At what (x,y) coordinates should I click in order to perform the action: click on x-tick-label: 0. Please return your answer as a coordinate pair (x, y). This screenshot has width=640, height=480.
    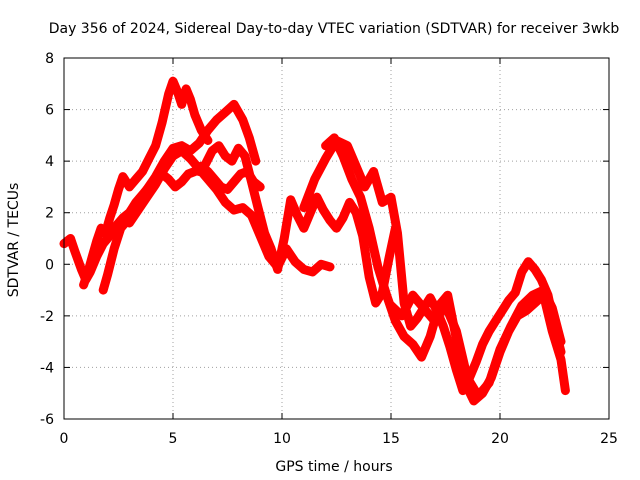
    Looking at the image, I should click on (64, 439).